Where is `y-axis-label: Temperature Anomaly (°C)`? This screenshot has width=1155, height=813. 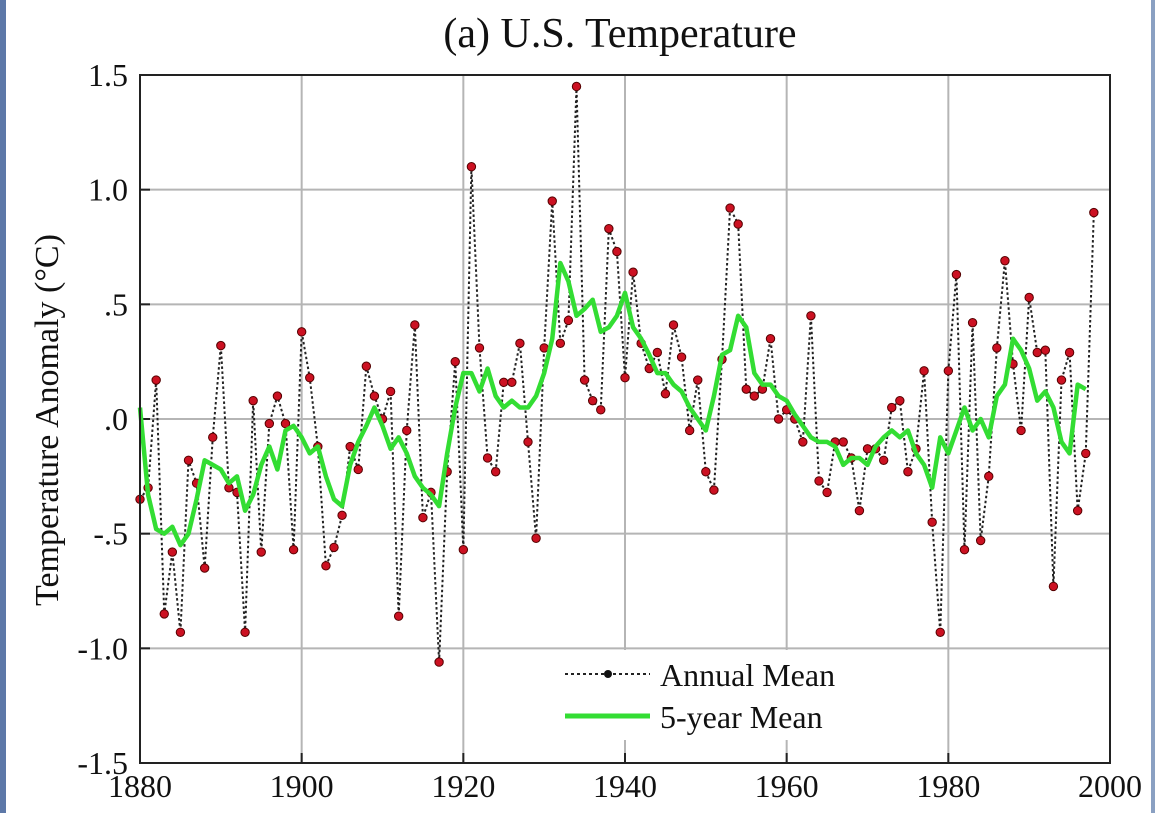 y-axis-label: Temperature Anomaly (°C) is located at coordinates (47, 420).